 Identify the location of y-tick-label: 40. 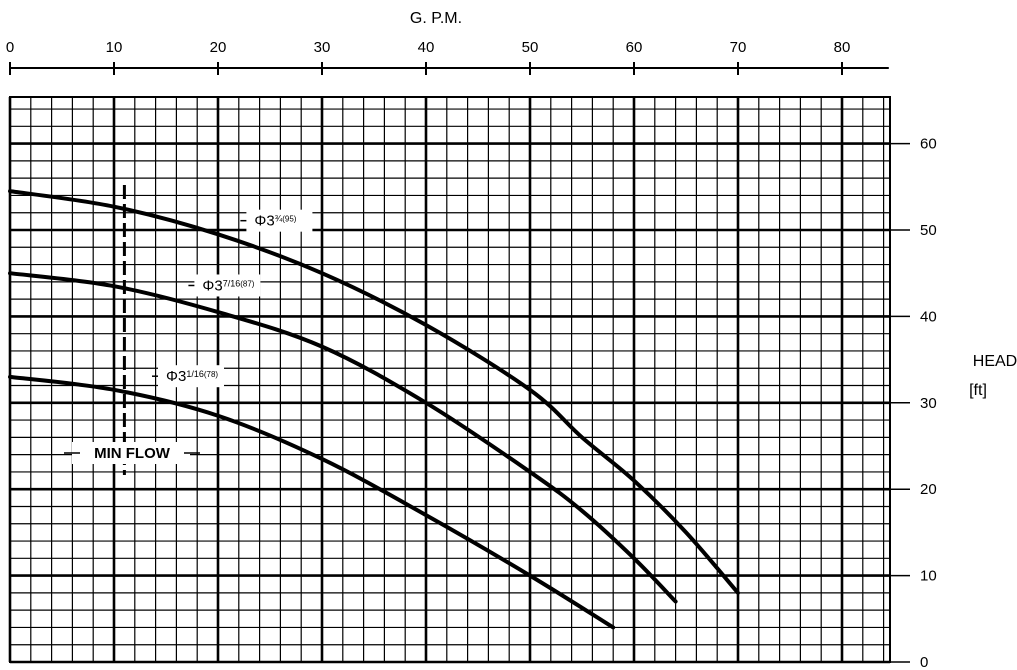
(928, 316).